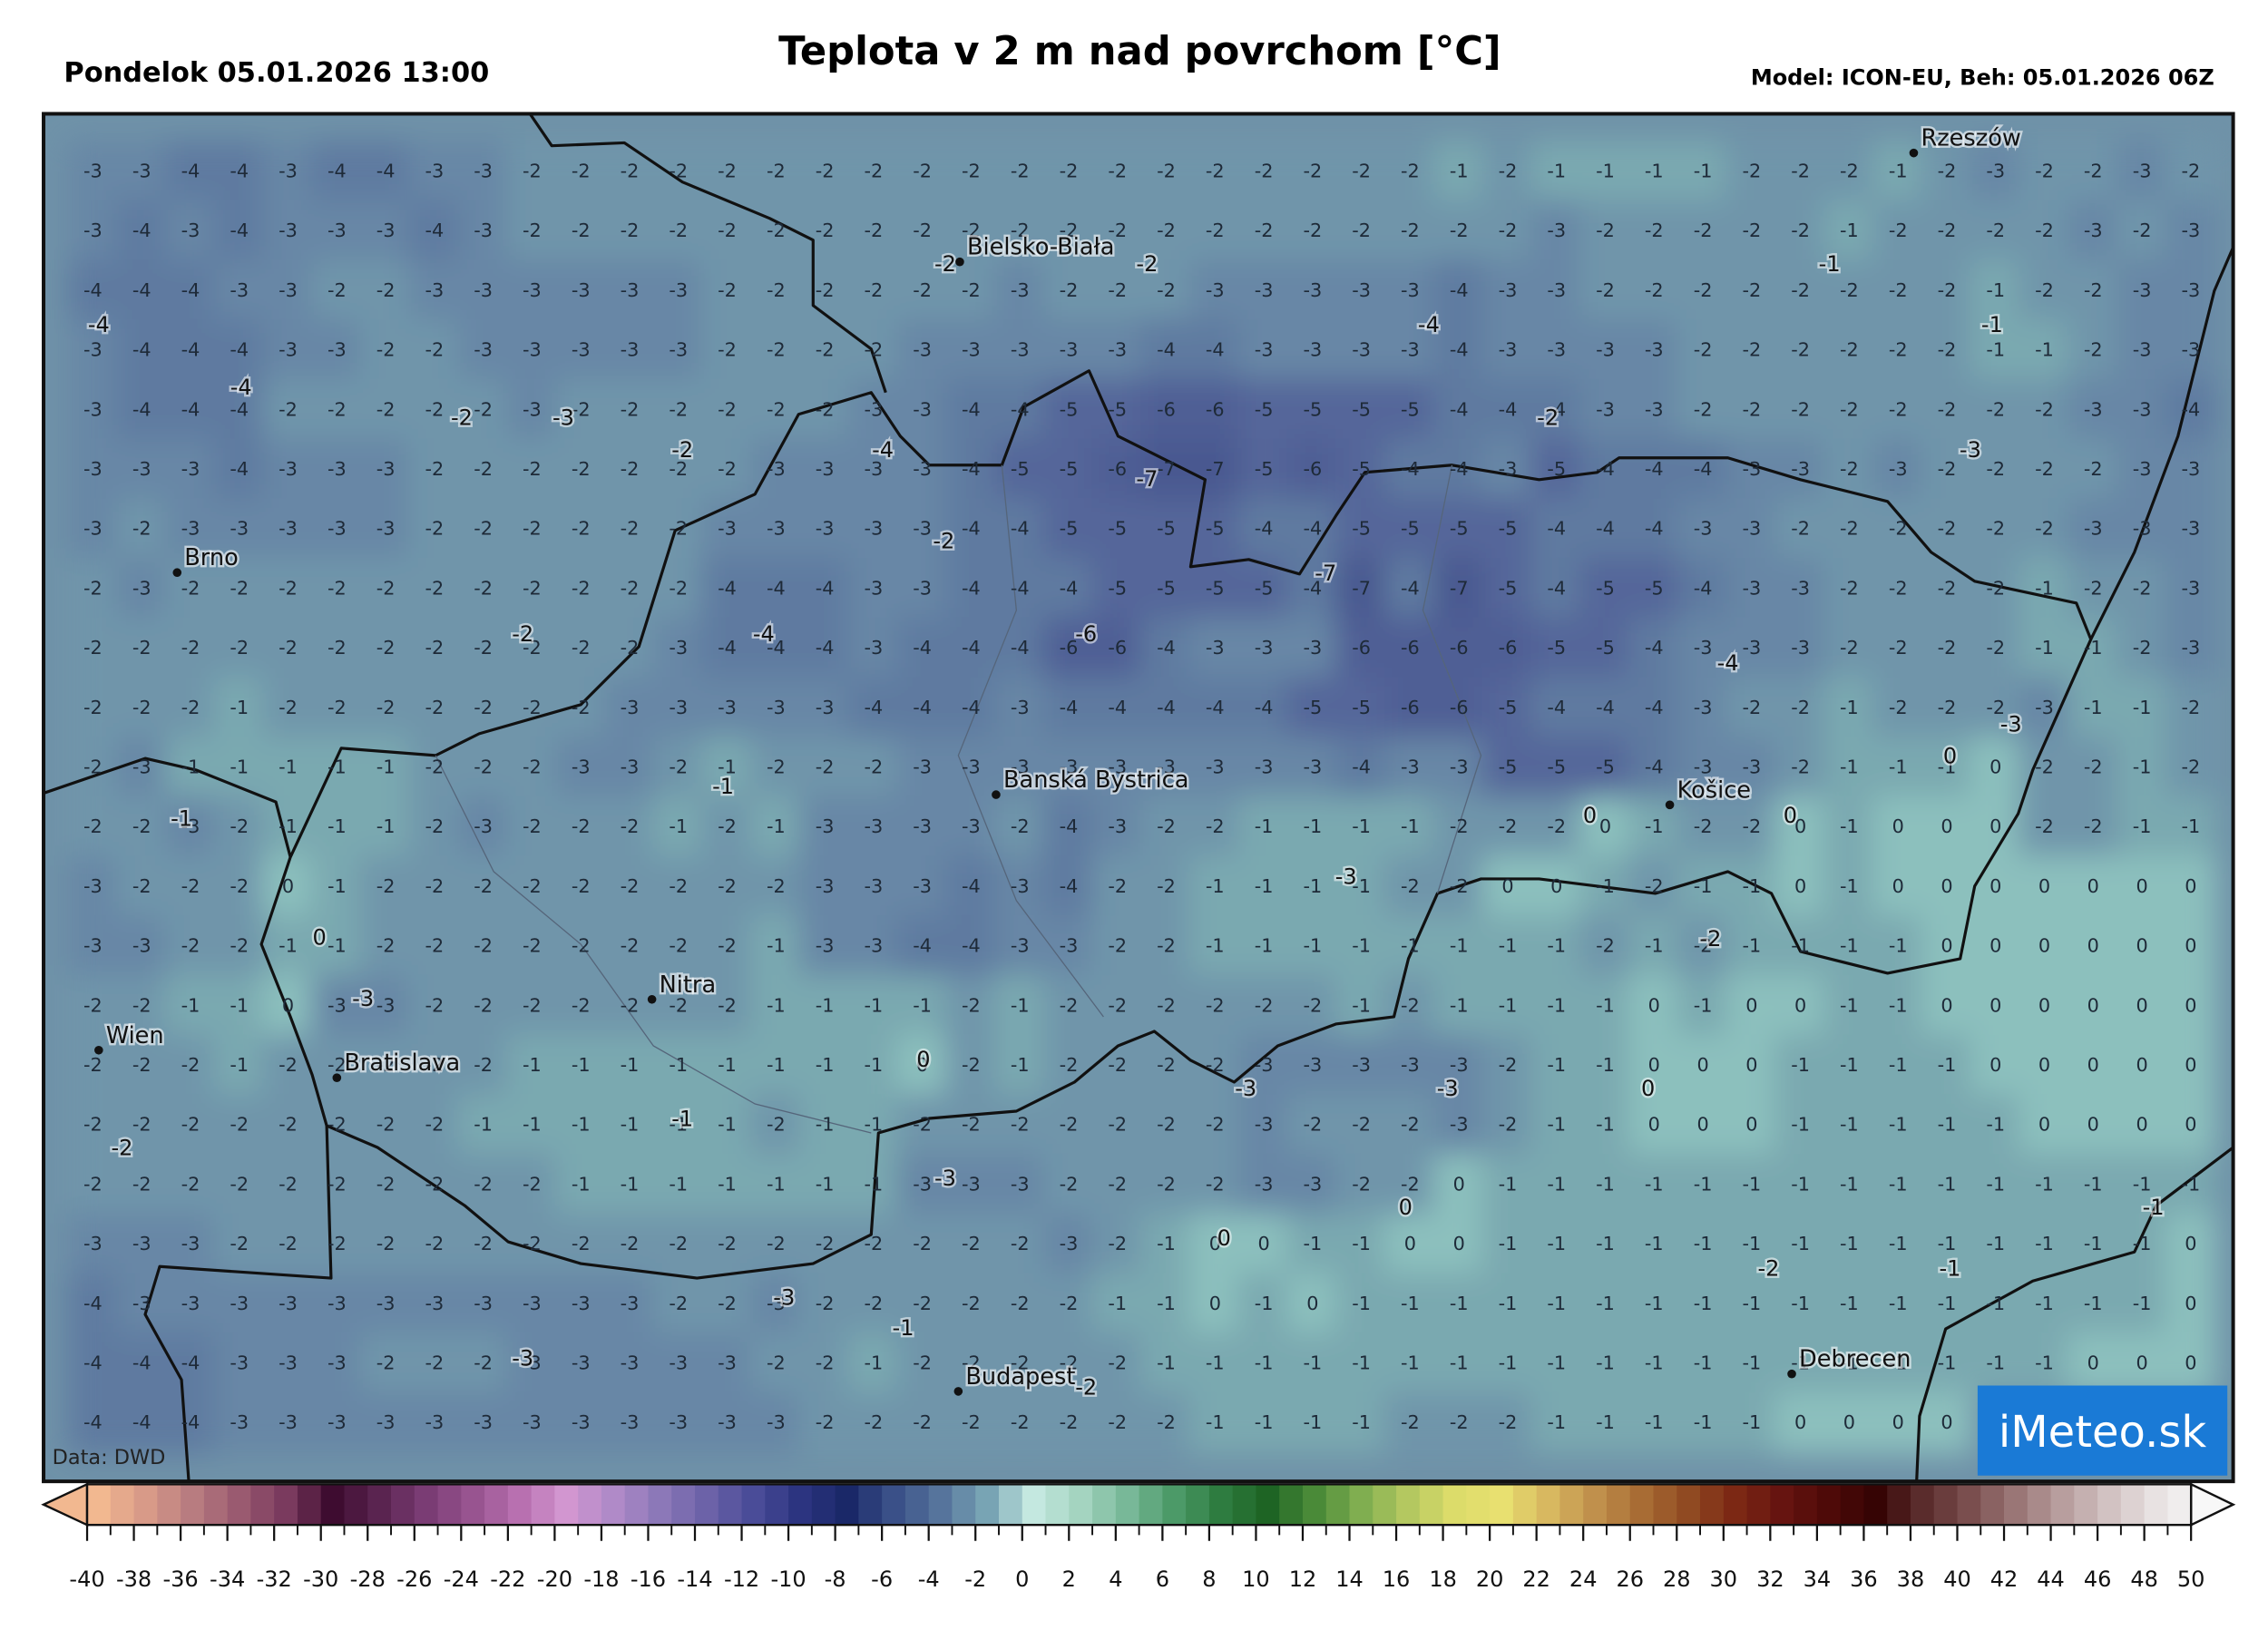 Image resolution: width=2268 pixels, height=1630 pixels. What do you see at coordinates (508, 1580) in the screenshot?
I see `colorbar-tick-label: -22` at bounding box center [508, 1580].